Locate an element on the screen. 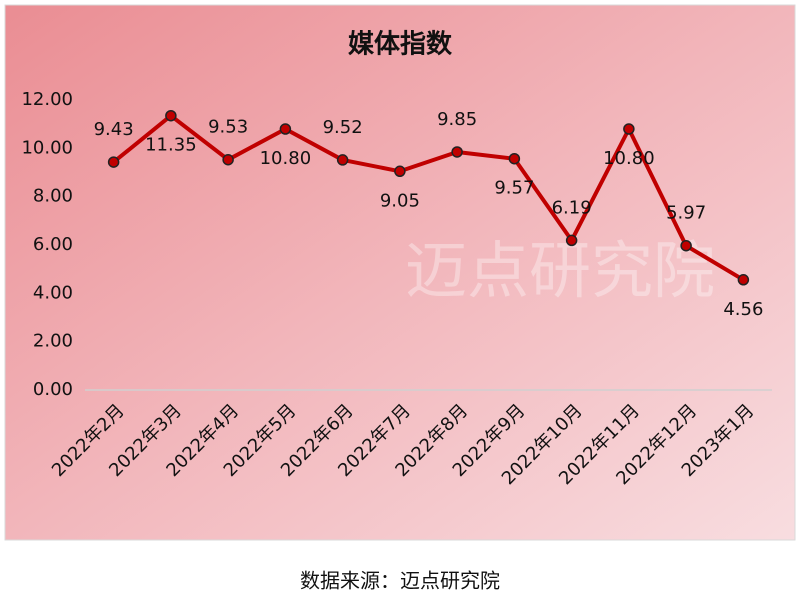  y-tick-label: 4.00 is located at coordinates (53, 292).